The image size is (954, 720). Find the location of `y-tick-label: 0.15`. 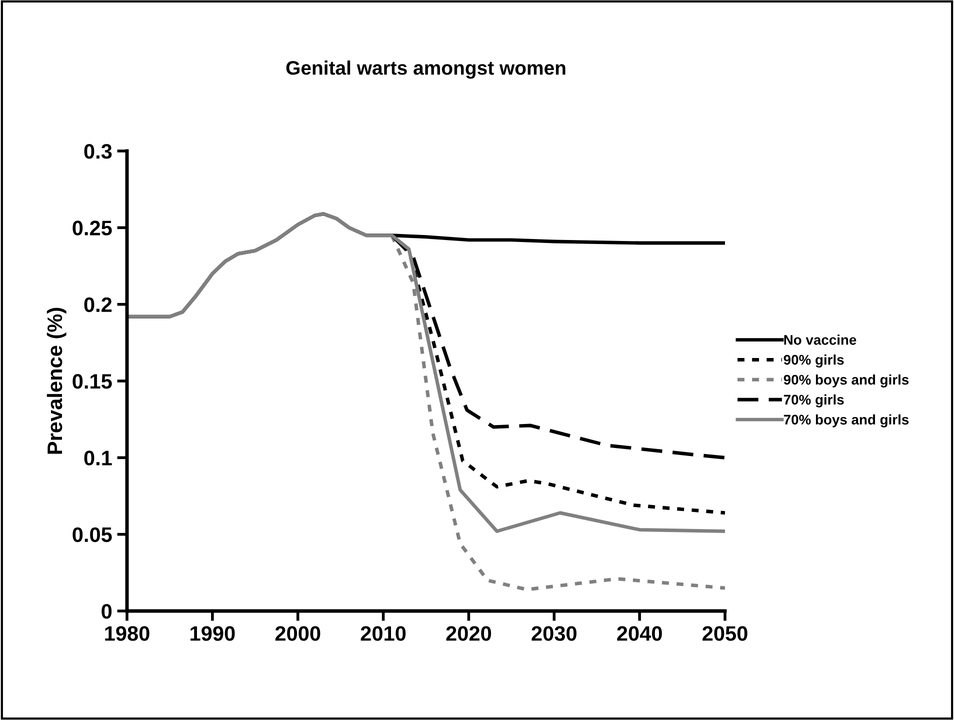

y-tick-label: 0.15 is located at coordinates (92, 381).